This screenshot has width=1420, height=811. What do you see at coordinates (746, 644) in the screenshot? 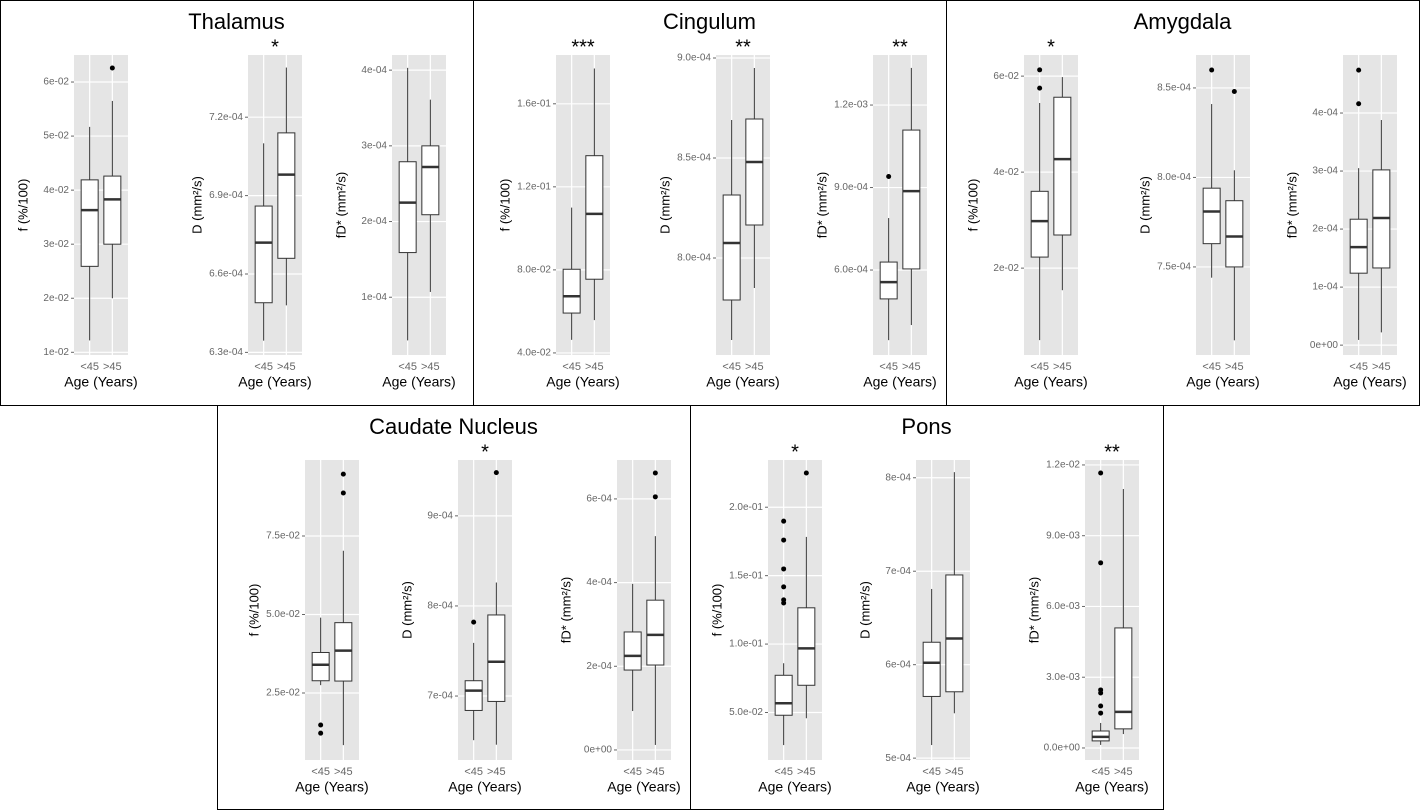
I see `y-tick-label: 1.0e-01` at bounding box center [746, 644].